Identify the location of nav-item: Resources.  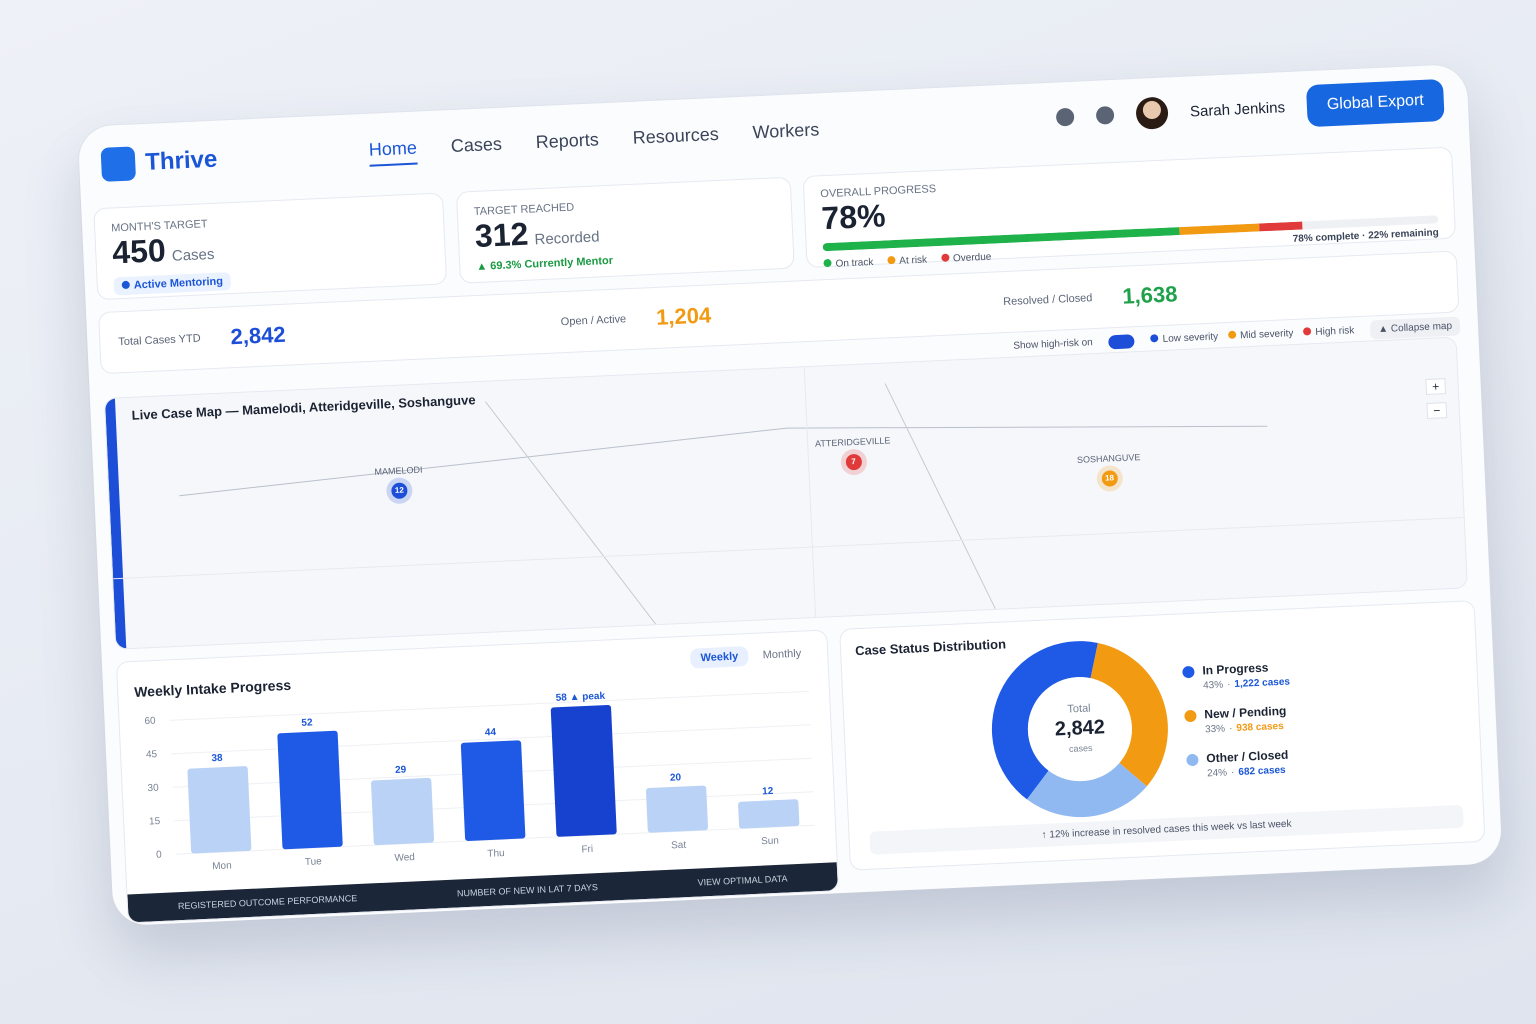
(676, 135).